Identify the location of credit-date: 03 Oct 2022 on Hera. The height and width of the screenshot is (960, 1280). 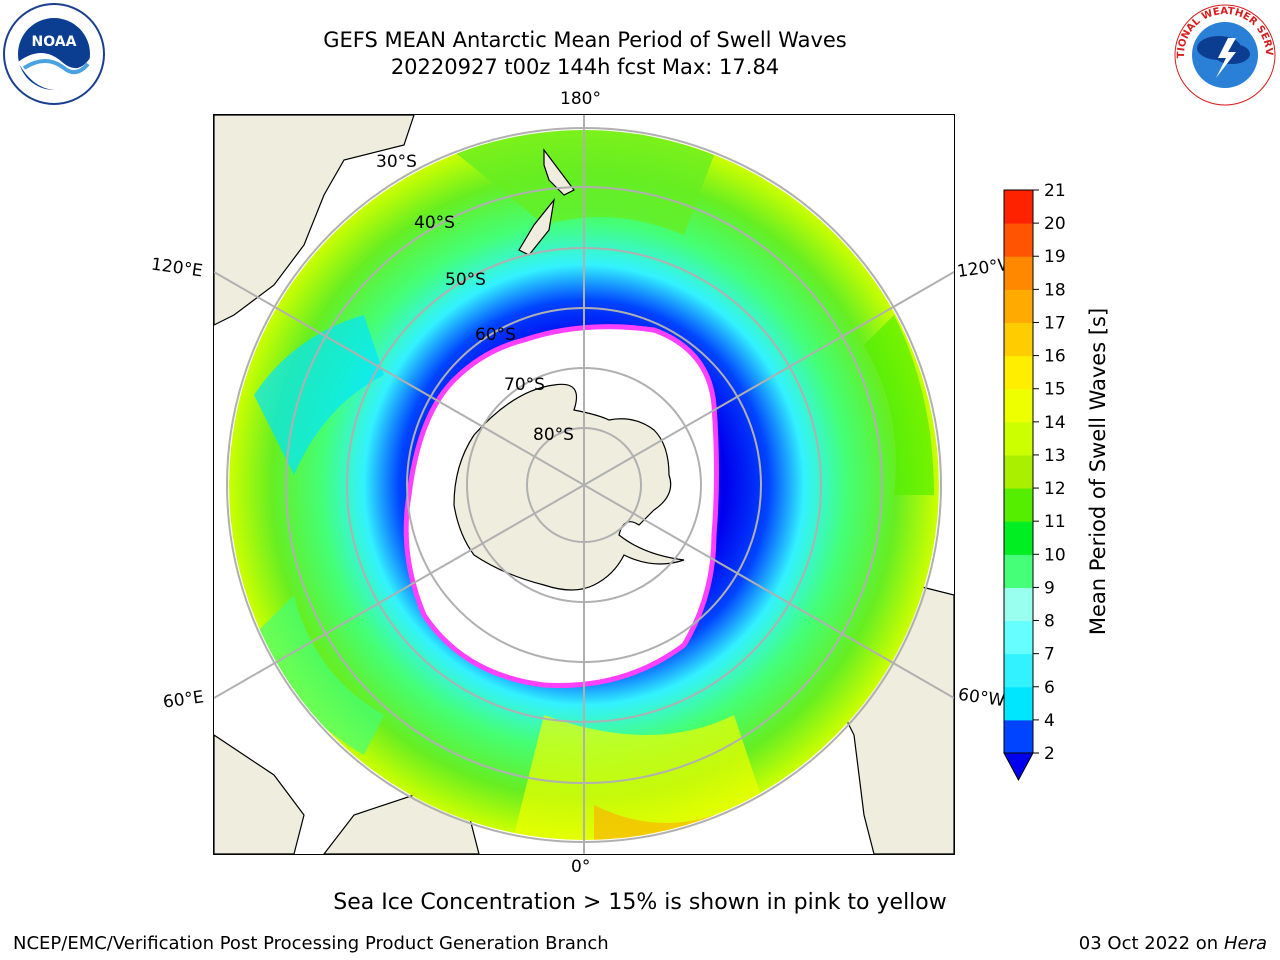
(1173, 944).